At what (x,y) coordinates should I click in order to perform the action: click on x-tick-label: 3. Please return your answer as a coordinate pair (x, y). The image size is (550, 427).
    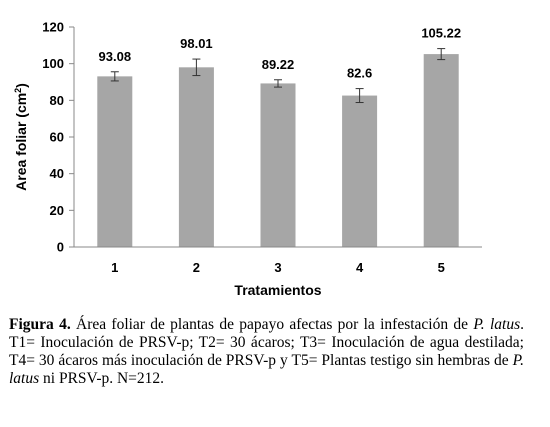
    Looking at the image, I should click on (277, 267).